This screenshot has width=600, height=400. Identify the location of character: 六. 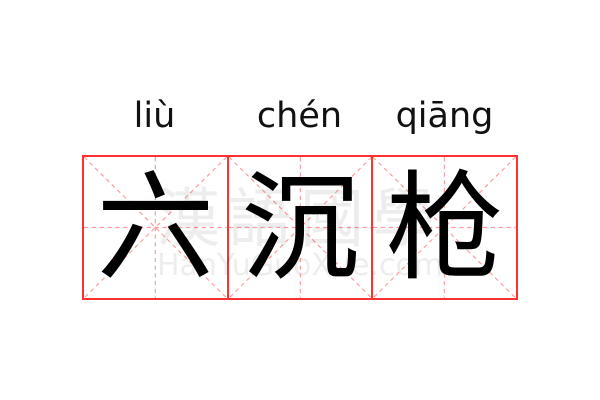
(155, 227).